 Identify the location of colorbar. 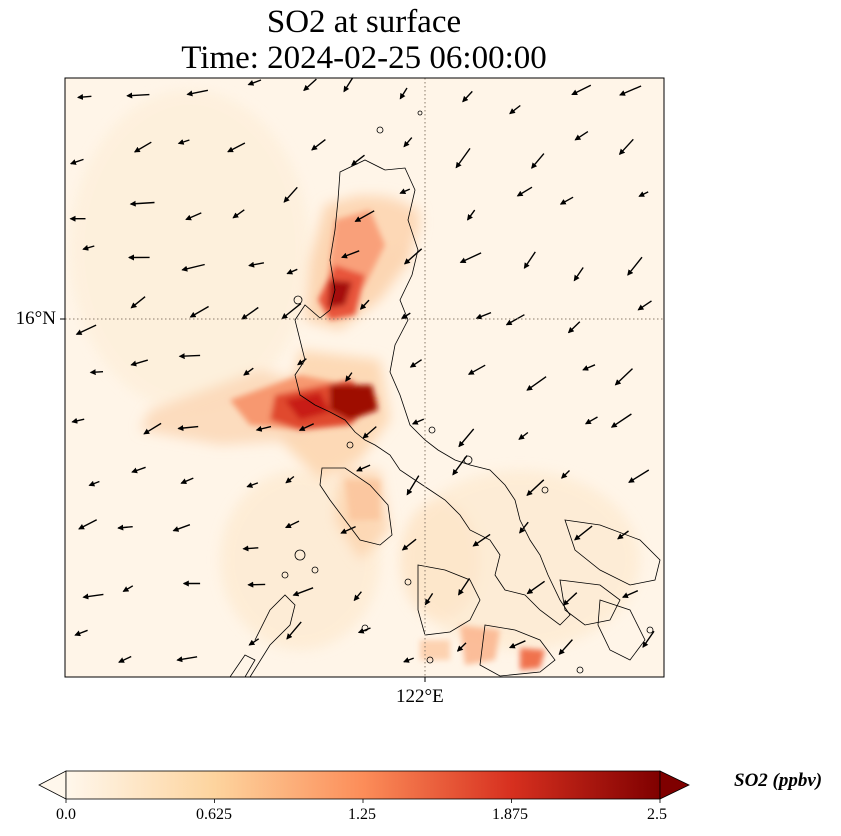
(364, 786).